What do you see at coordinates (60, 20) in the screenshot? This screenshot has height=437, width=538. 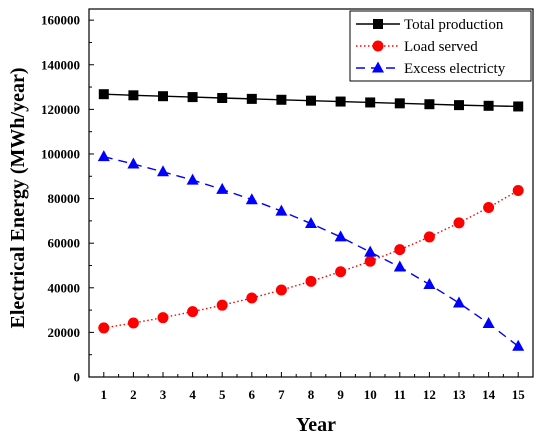 I see `y-tick-label: 160000` at bounding box center [60, 20].